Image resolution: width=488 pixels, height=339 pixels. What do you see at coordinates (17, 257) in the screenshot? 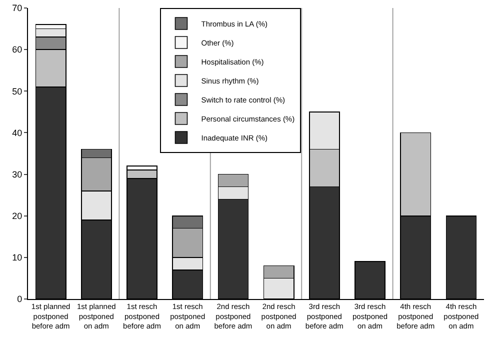
I see `y-tick-label: 10` at bounding box center [17, 257].